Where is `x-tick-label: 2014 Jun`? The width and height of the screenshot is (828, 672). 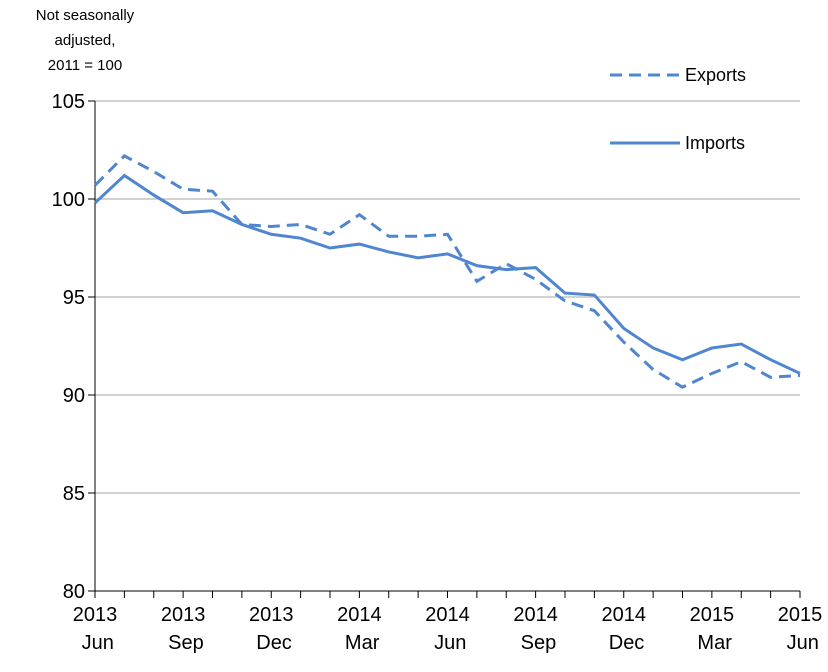
x-tick-label: 2014 Jun is located at coordinates (447, 629).